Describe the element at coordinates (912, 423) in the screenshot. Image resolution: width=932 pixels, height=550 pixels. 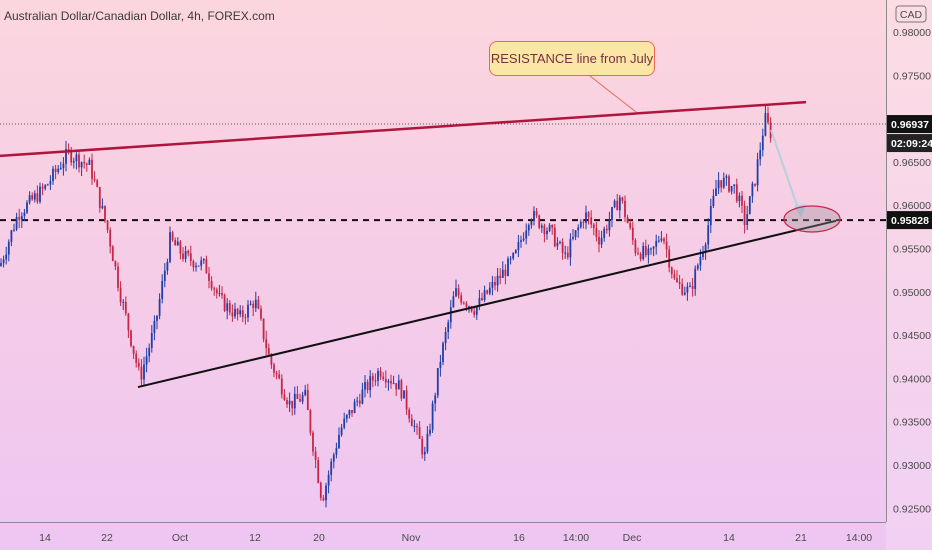
I see `y-tick-label: 0.93500` at that location.